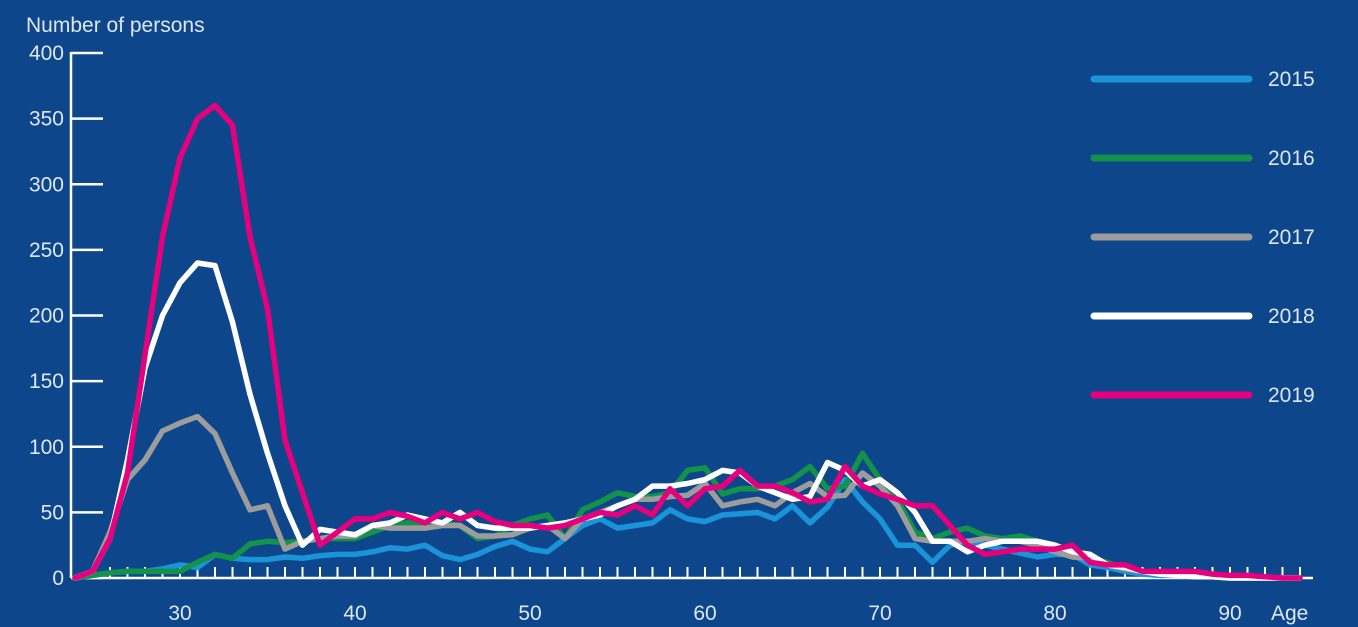 This screenshot has width=1358, height=627. Describe the element at coordinates (1291, 395) in the screenshot. I see `legend-label-2019: 2019` at that location.